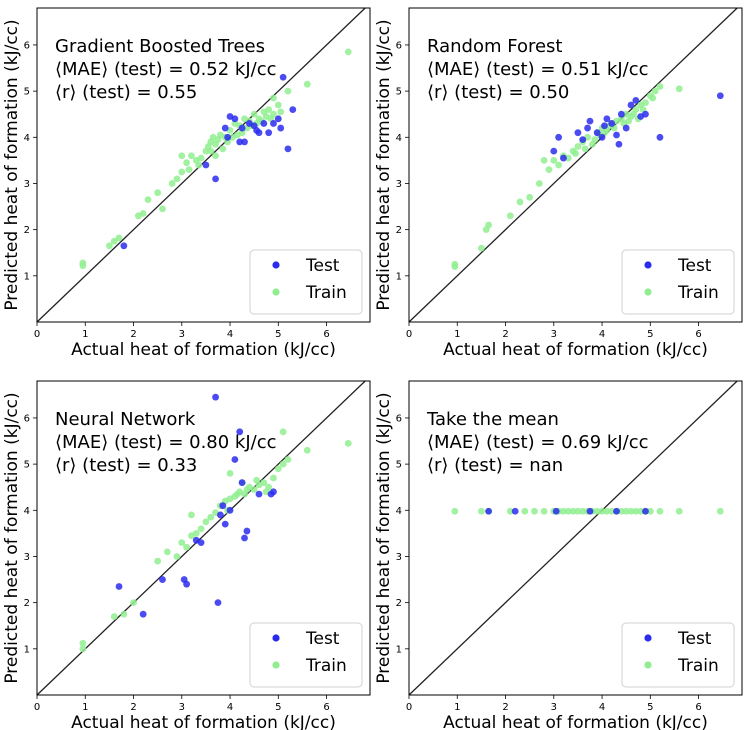  I want to click on legend-marker-train, so click(276, 292).